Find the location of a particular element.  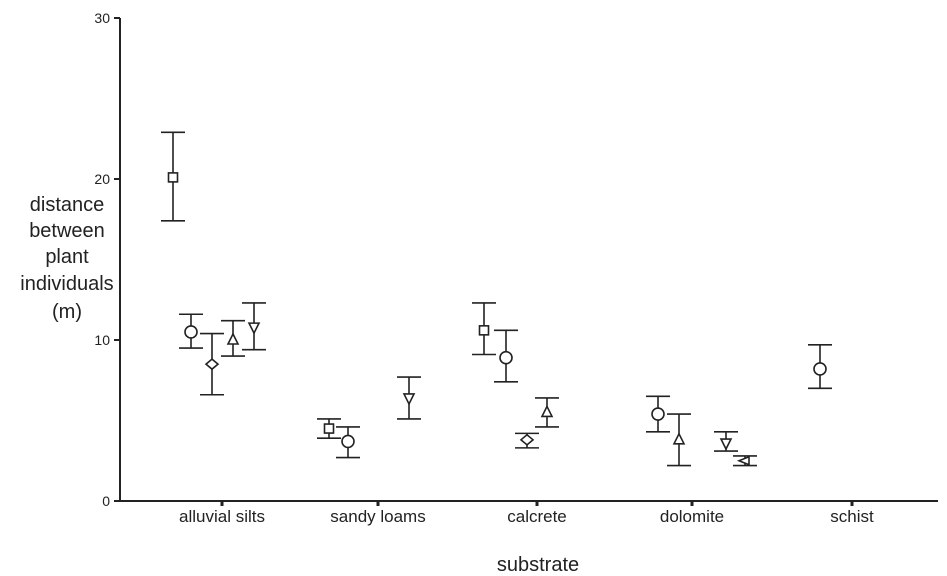

series-diamond is located at coordinates (369, 390).